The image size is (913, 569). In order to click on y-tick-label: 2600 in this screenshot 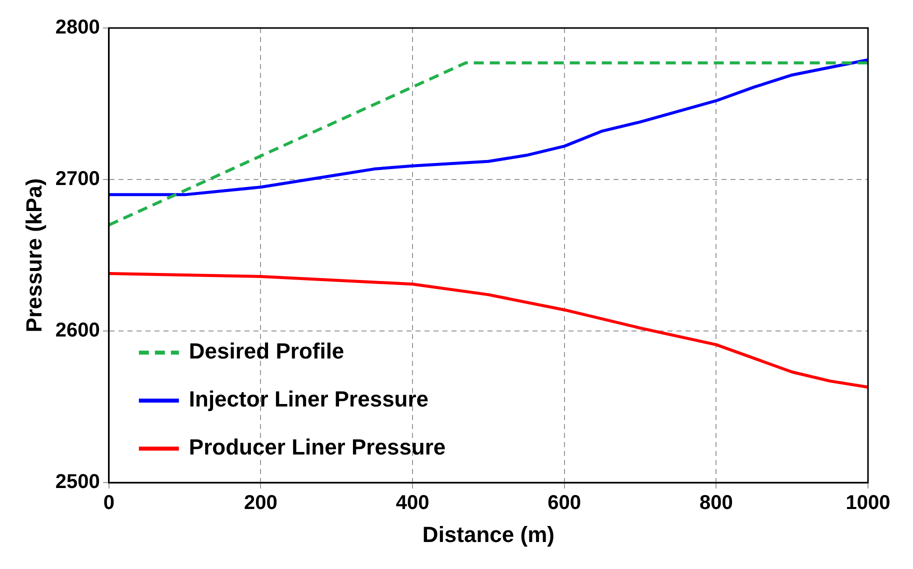, I will do `click(77, 331)`.